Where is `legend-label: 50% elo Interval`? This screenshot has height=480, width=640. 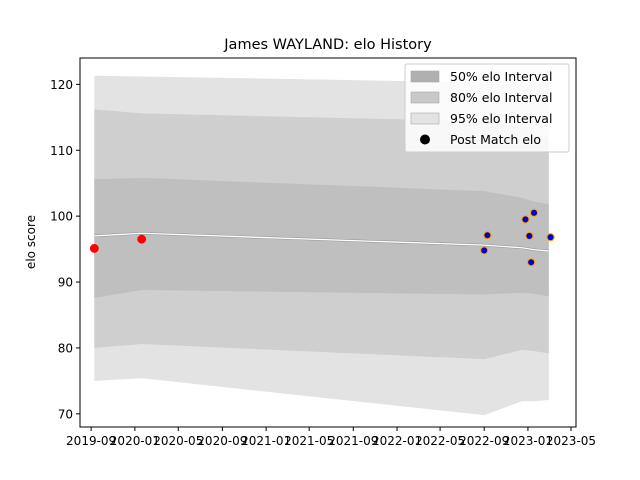 legend-label: 50% elo Interval is located at coordinates (501, 76).